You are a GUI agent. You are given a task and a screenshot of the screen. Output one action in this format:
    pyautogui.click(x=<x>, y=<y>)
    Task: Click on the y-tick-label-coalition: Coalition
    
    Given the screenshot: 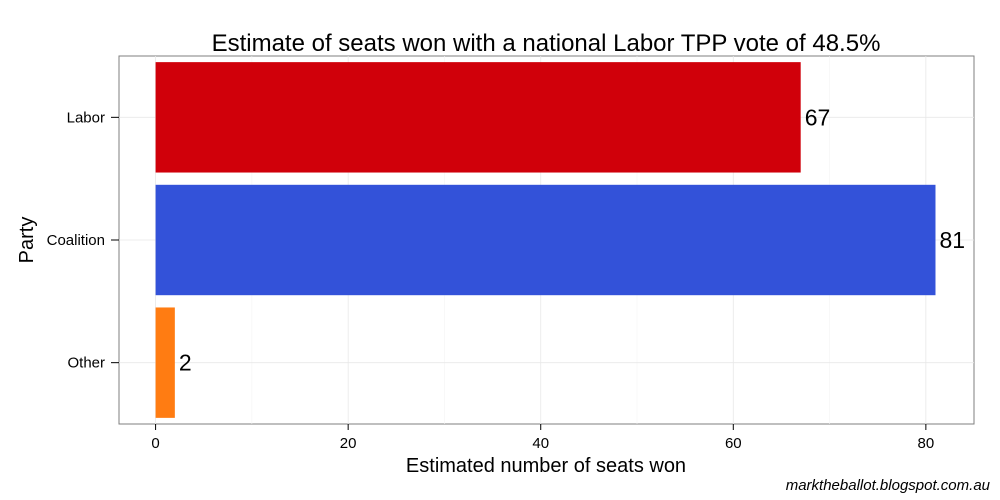 What is the action you would take?
    pyautogui.click(x=76, y=240)
    